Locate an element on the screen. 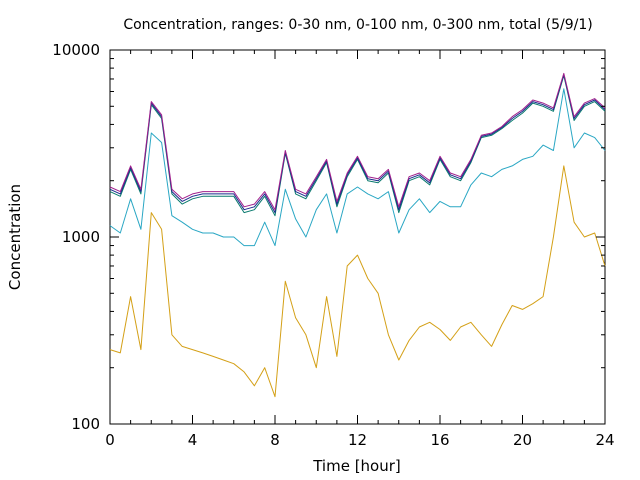  x-tick-label: 4 is located at coordinates (193, 440).